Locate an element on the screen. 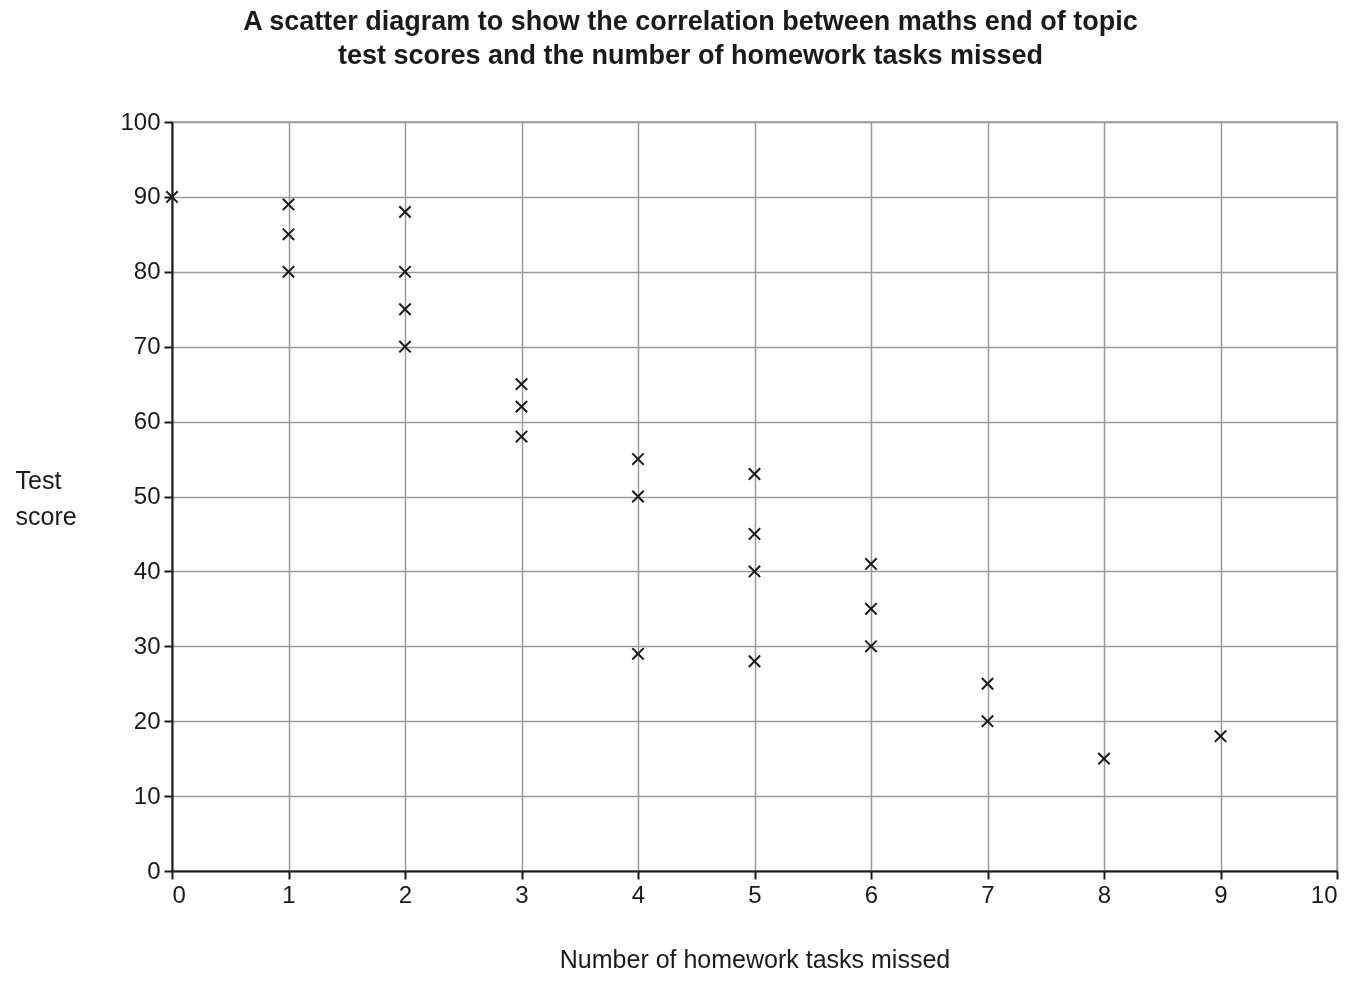  x-axis-title: Number of homework tasks missed is located at coordinates (755, 958).